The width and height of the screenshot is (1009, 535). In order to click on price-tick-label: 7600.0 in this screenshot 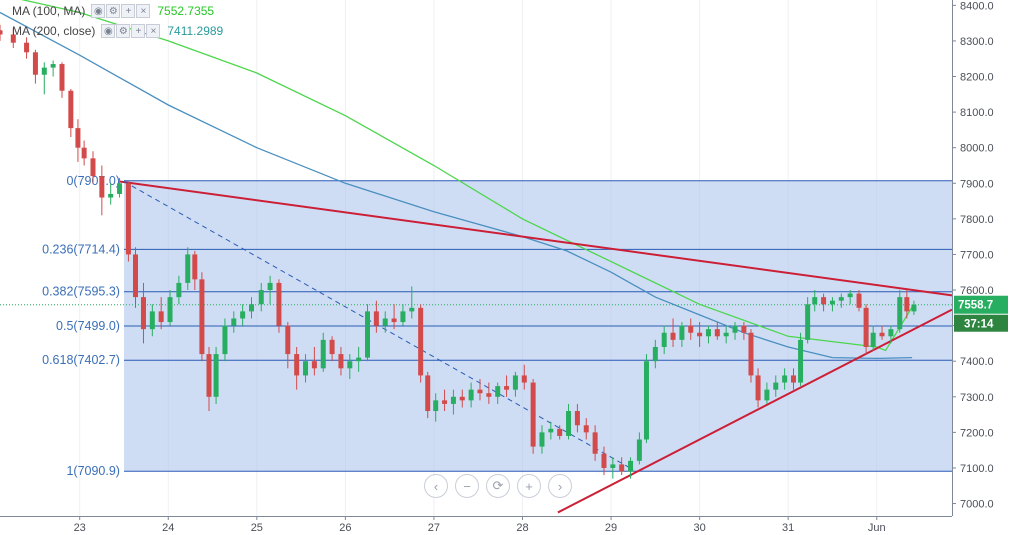, I will do `click(977, 291)`.